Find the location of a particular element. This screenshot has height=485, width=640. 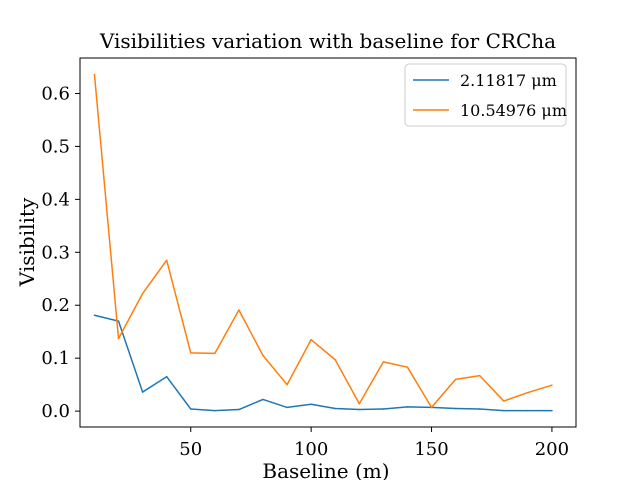

y-tick-label: 0.6 is located at coordinates (55, 93).